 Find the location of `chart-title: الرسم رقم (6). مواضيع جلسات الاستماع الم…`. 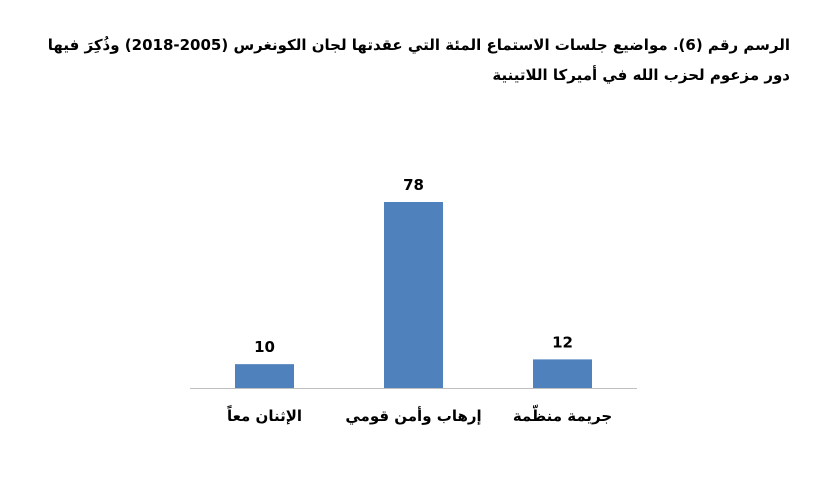

chart-title: الرسم رقم (6). مواضيع جلسات الاستماع الم… is located at coordinates (418, 60).